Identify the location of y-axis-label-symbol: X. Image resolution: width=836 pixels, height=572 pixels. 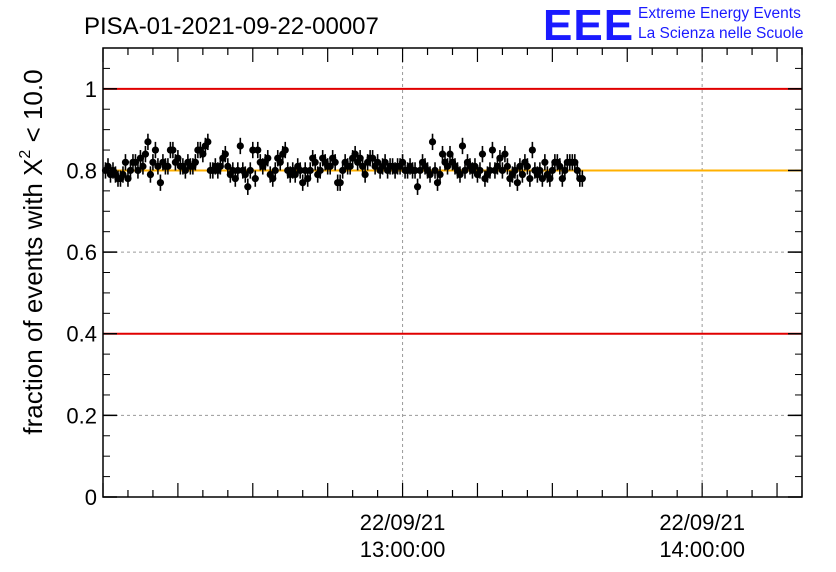
(33, 167).